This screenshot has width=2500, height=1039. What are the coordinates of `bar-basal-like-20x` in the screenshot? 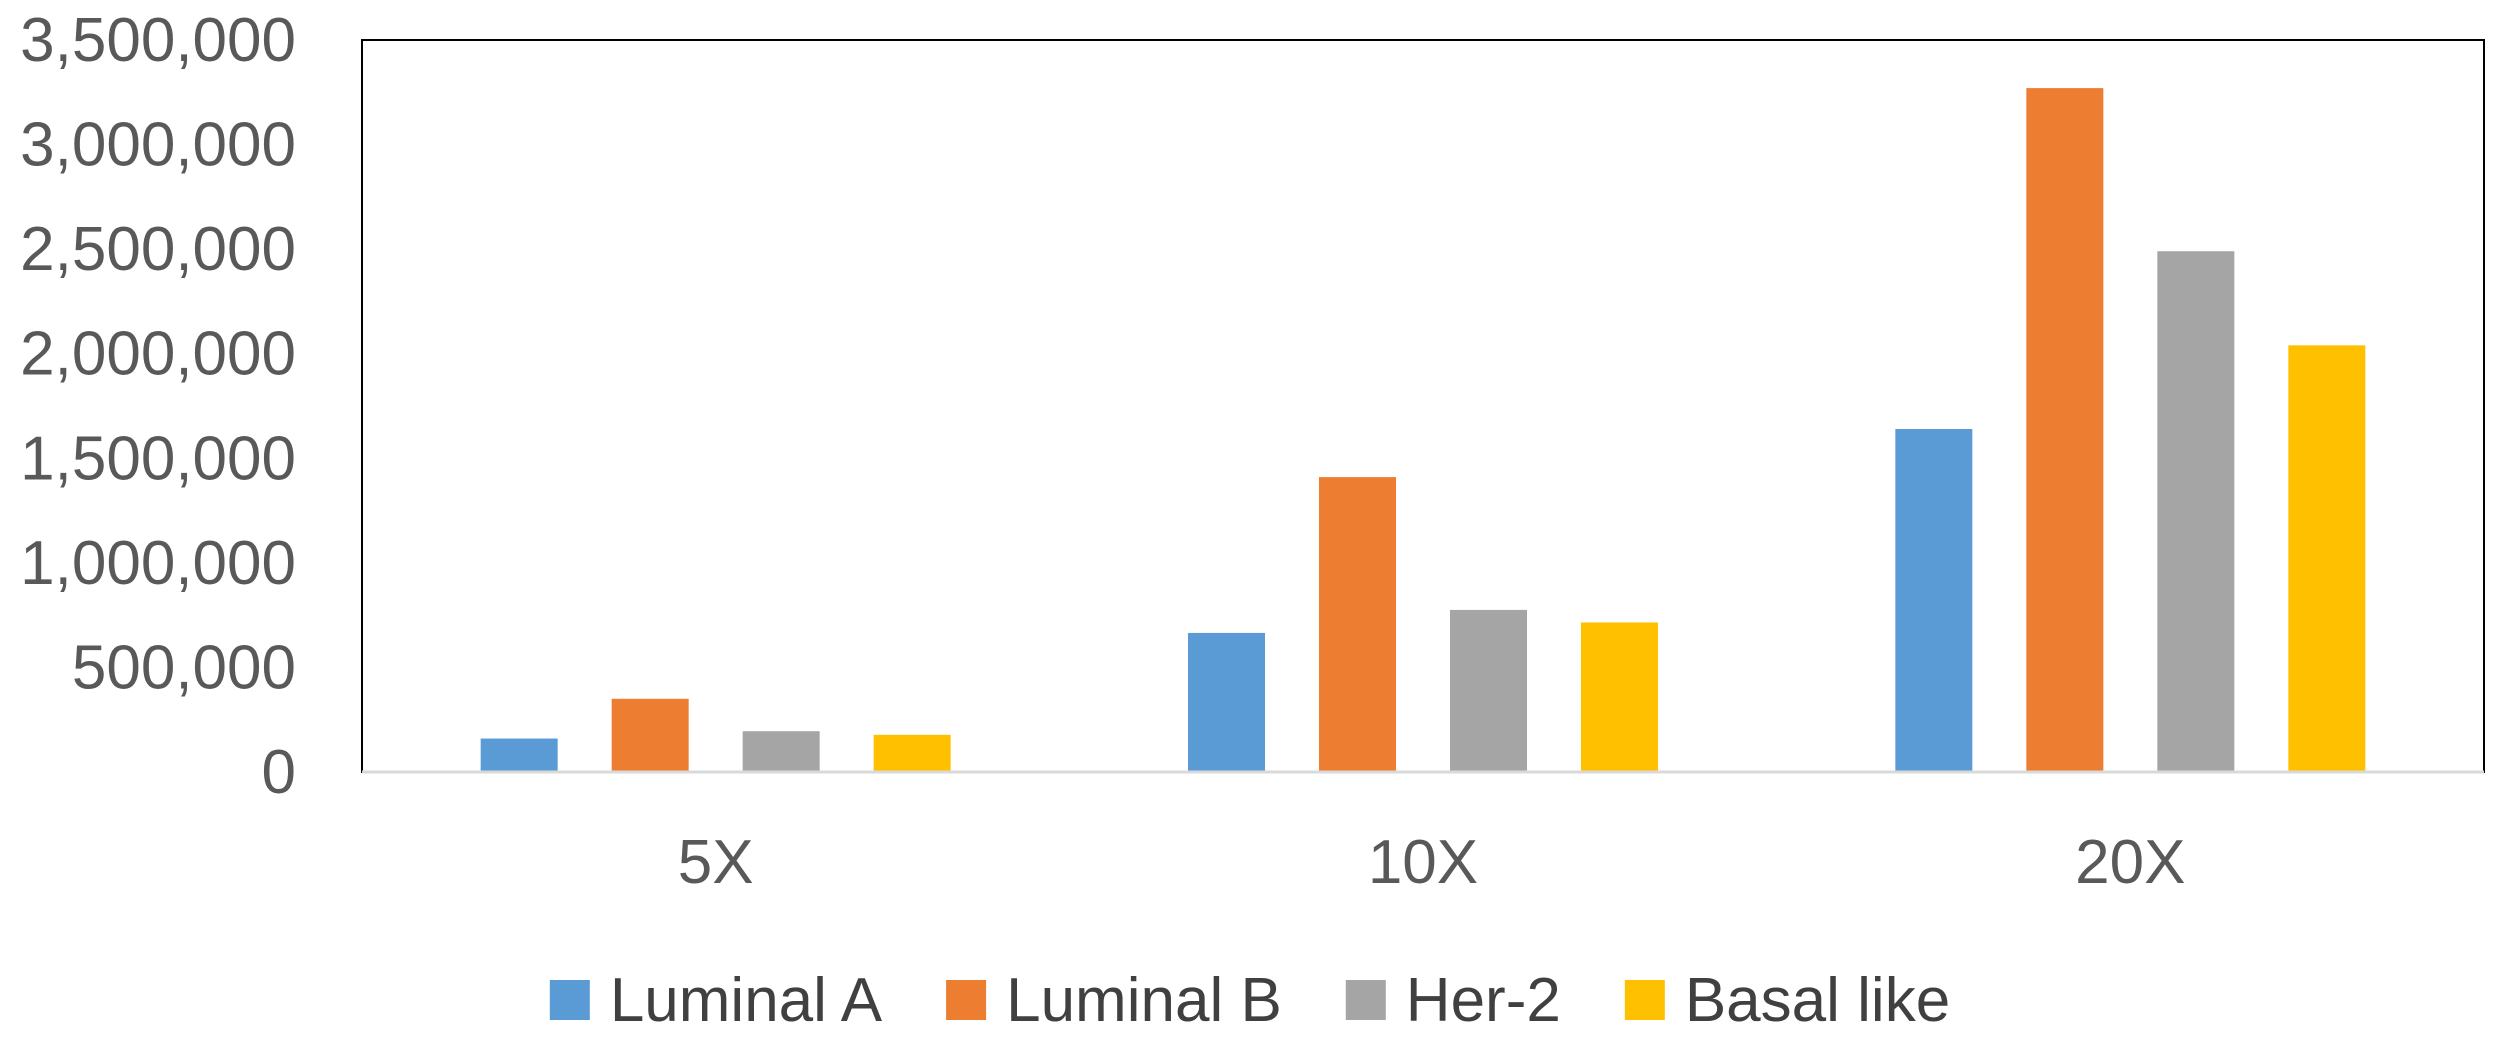 It's located at (2327, 558).